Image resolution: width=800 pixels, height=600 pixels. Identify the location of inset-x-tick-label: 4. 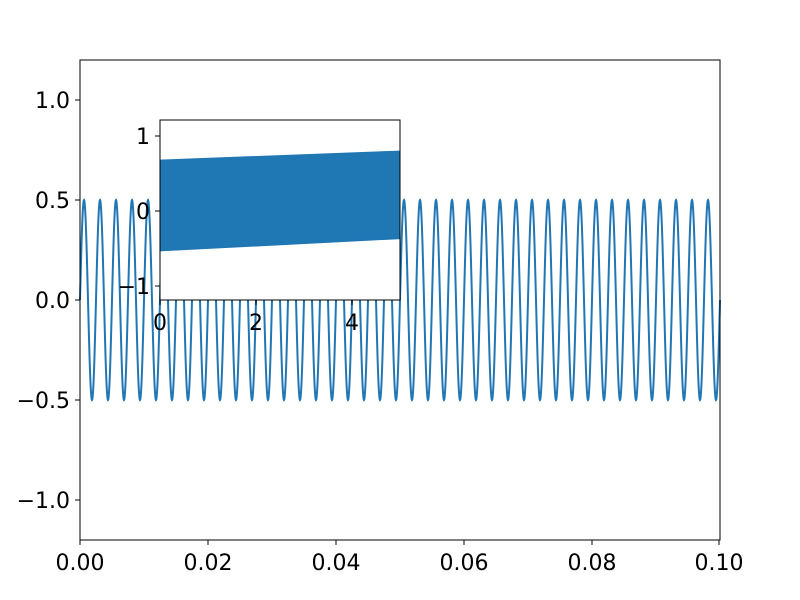
(352, 323).